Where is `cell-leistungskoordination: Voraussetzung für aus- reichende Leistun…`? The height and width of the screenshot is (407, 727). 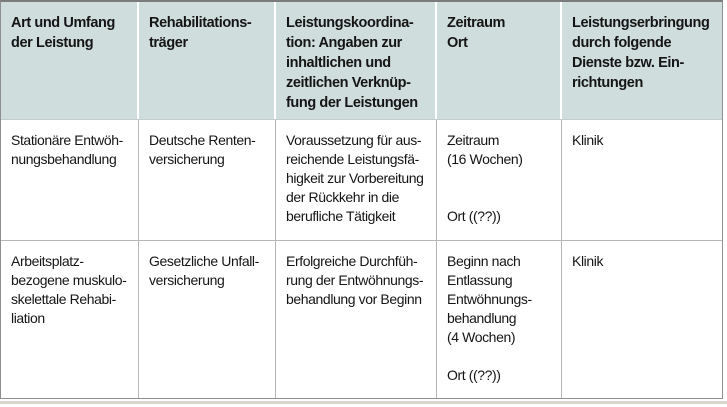 cell-leistungskoordination: Voraussetzung für aus- reichende Leistun… is located at coordinates (356, 180).